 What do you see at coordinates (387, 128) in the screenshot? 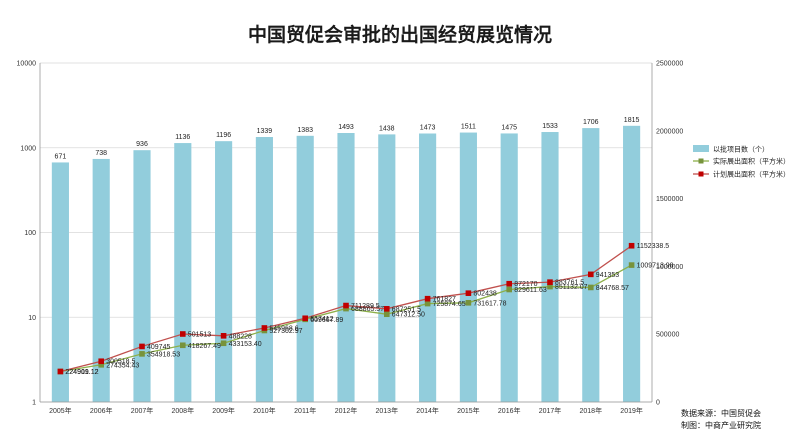
I see `bar-value-label: 1438` at bounding box center [387, 128].